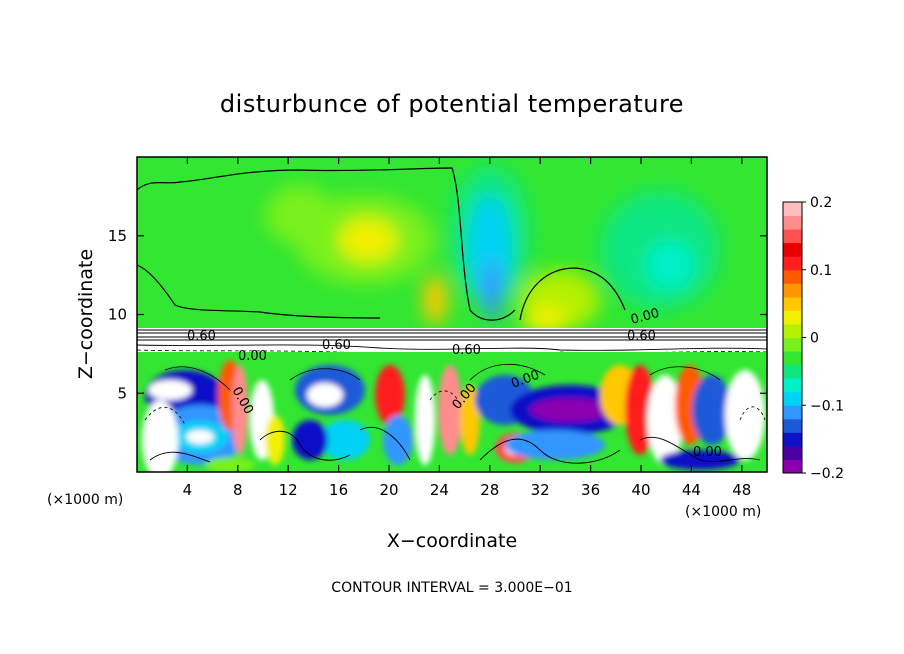 The height and width of the screenshot is (654, 904). I want to click on y-tick-label: 10, so click(117, 315).